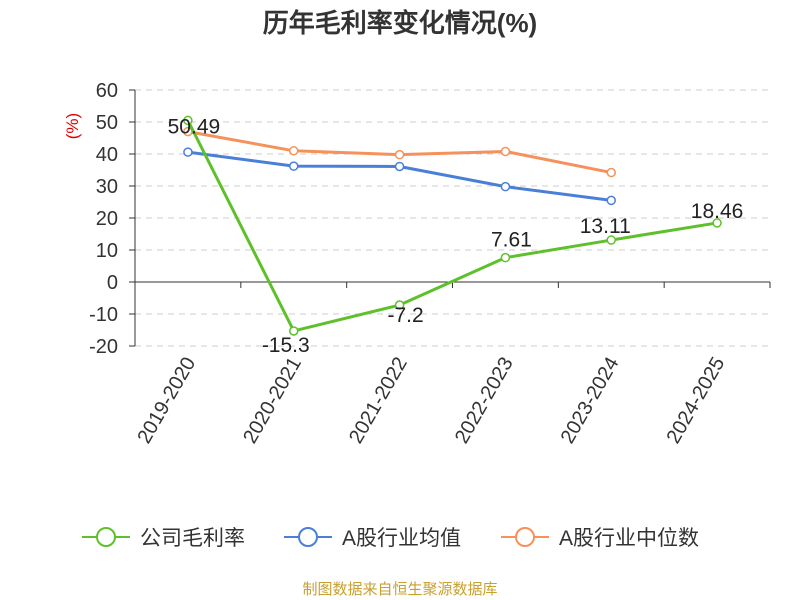 Image resolution: width=800 pixels, height=600 pixels. I want to click on y-tick-label: 40, so click(107, 155).